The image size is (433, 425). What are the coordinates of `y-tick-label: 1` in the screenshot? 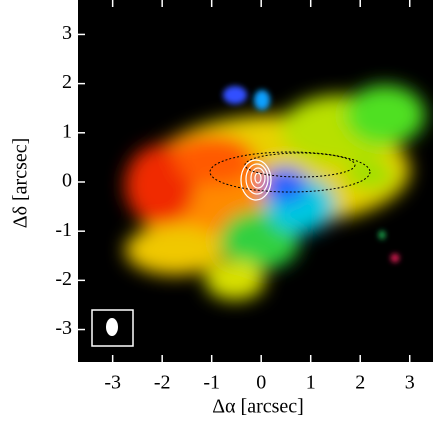 It's located at (67, 131).